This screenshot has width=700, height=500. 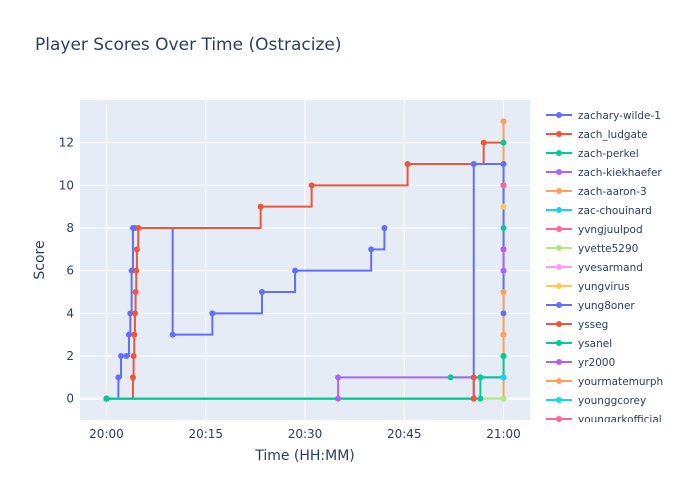 What do you see at coordinates (599, 211) in the screenshot?
I see `legend-item-zac-chouinard: zac-chouinard` at bounding box center [599, 211].